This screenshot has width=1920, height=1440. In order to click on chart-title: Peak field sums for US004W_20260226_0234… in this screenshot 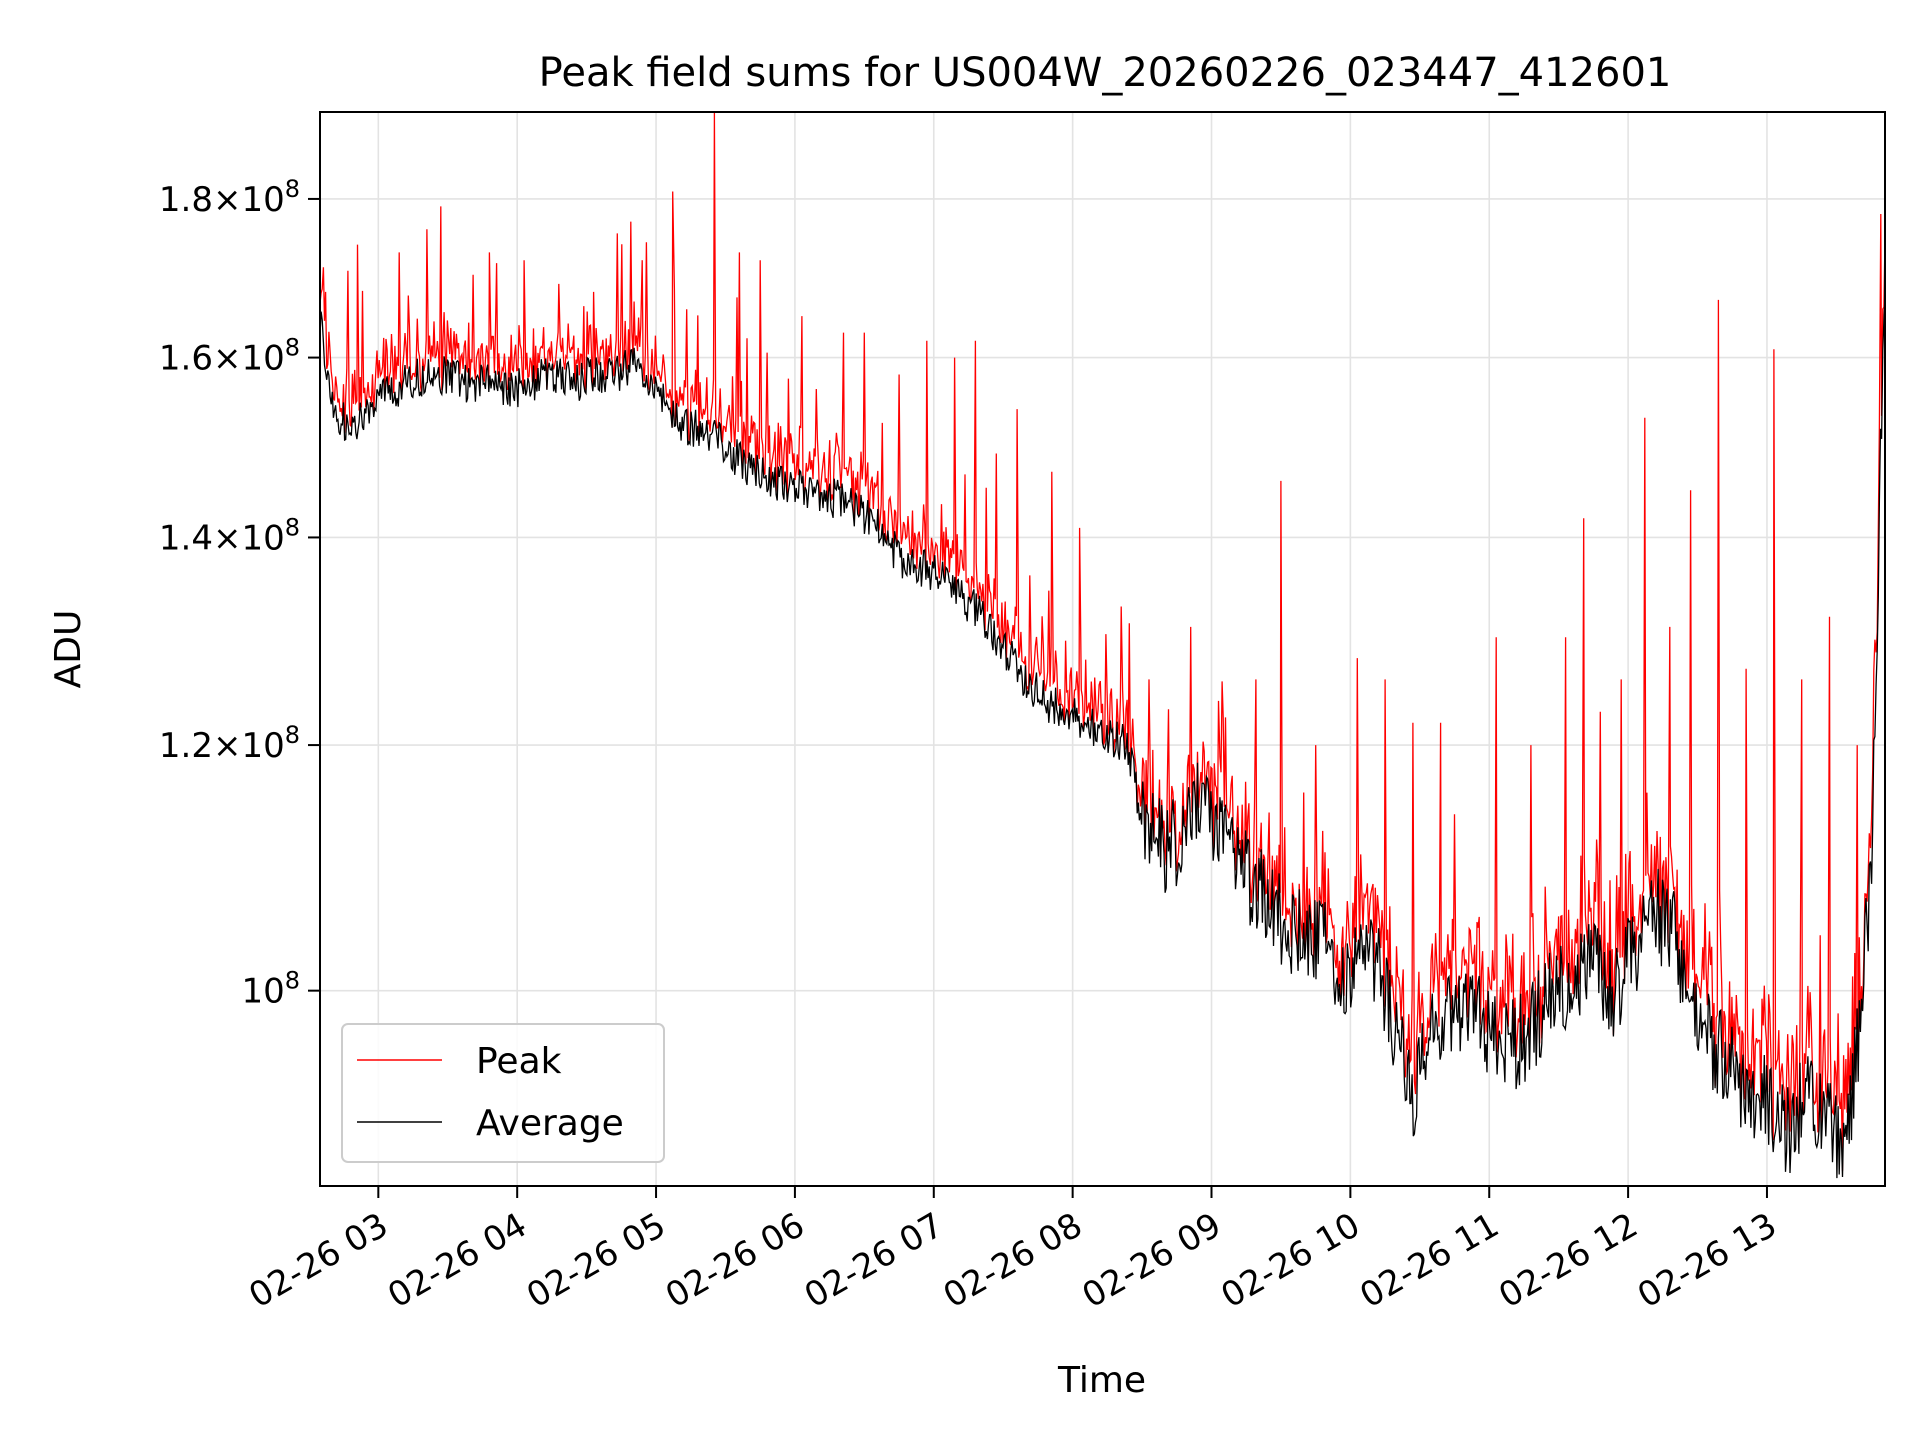, I will do `click(1105, 73)`.